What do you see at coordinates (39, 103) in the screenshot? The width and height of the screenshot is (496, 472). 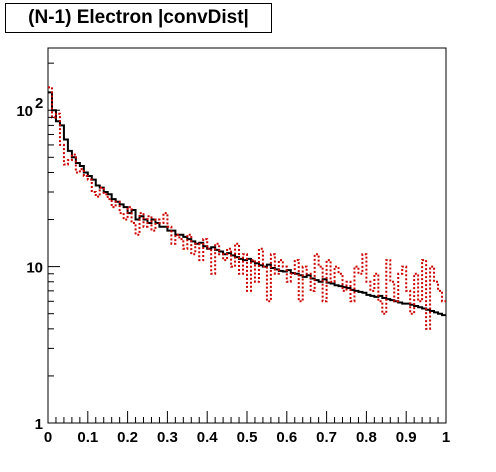 I see `y-tick-label-exponent: 2` at bounding box center [39, 103].